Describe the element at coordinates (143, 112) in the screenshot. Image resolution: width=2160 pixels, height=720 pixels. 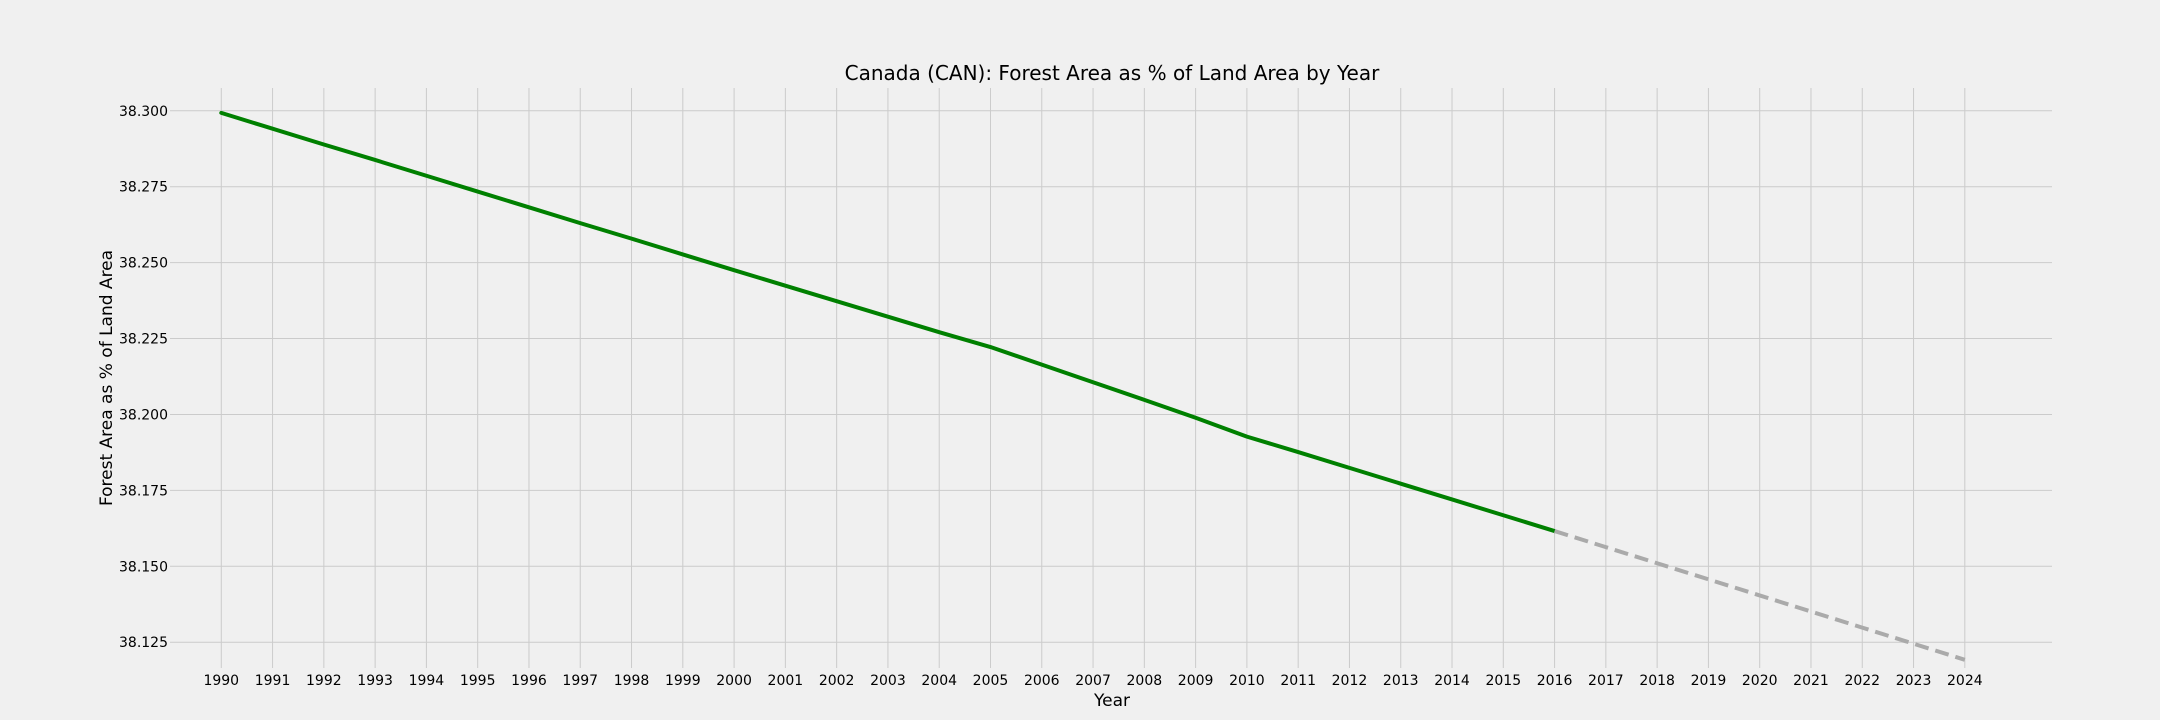
I see `y-tick-label: 38.300` at that location.